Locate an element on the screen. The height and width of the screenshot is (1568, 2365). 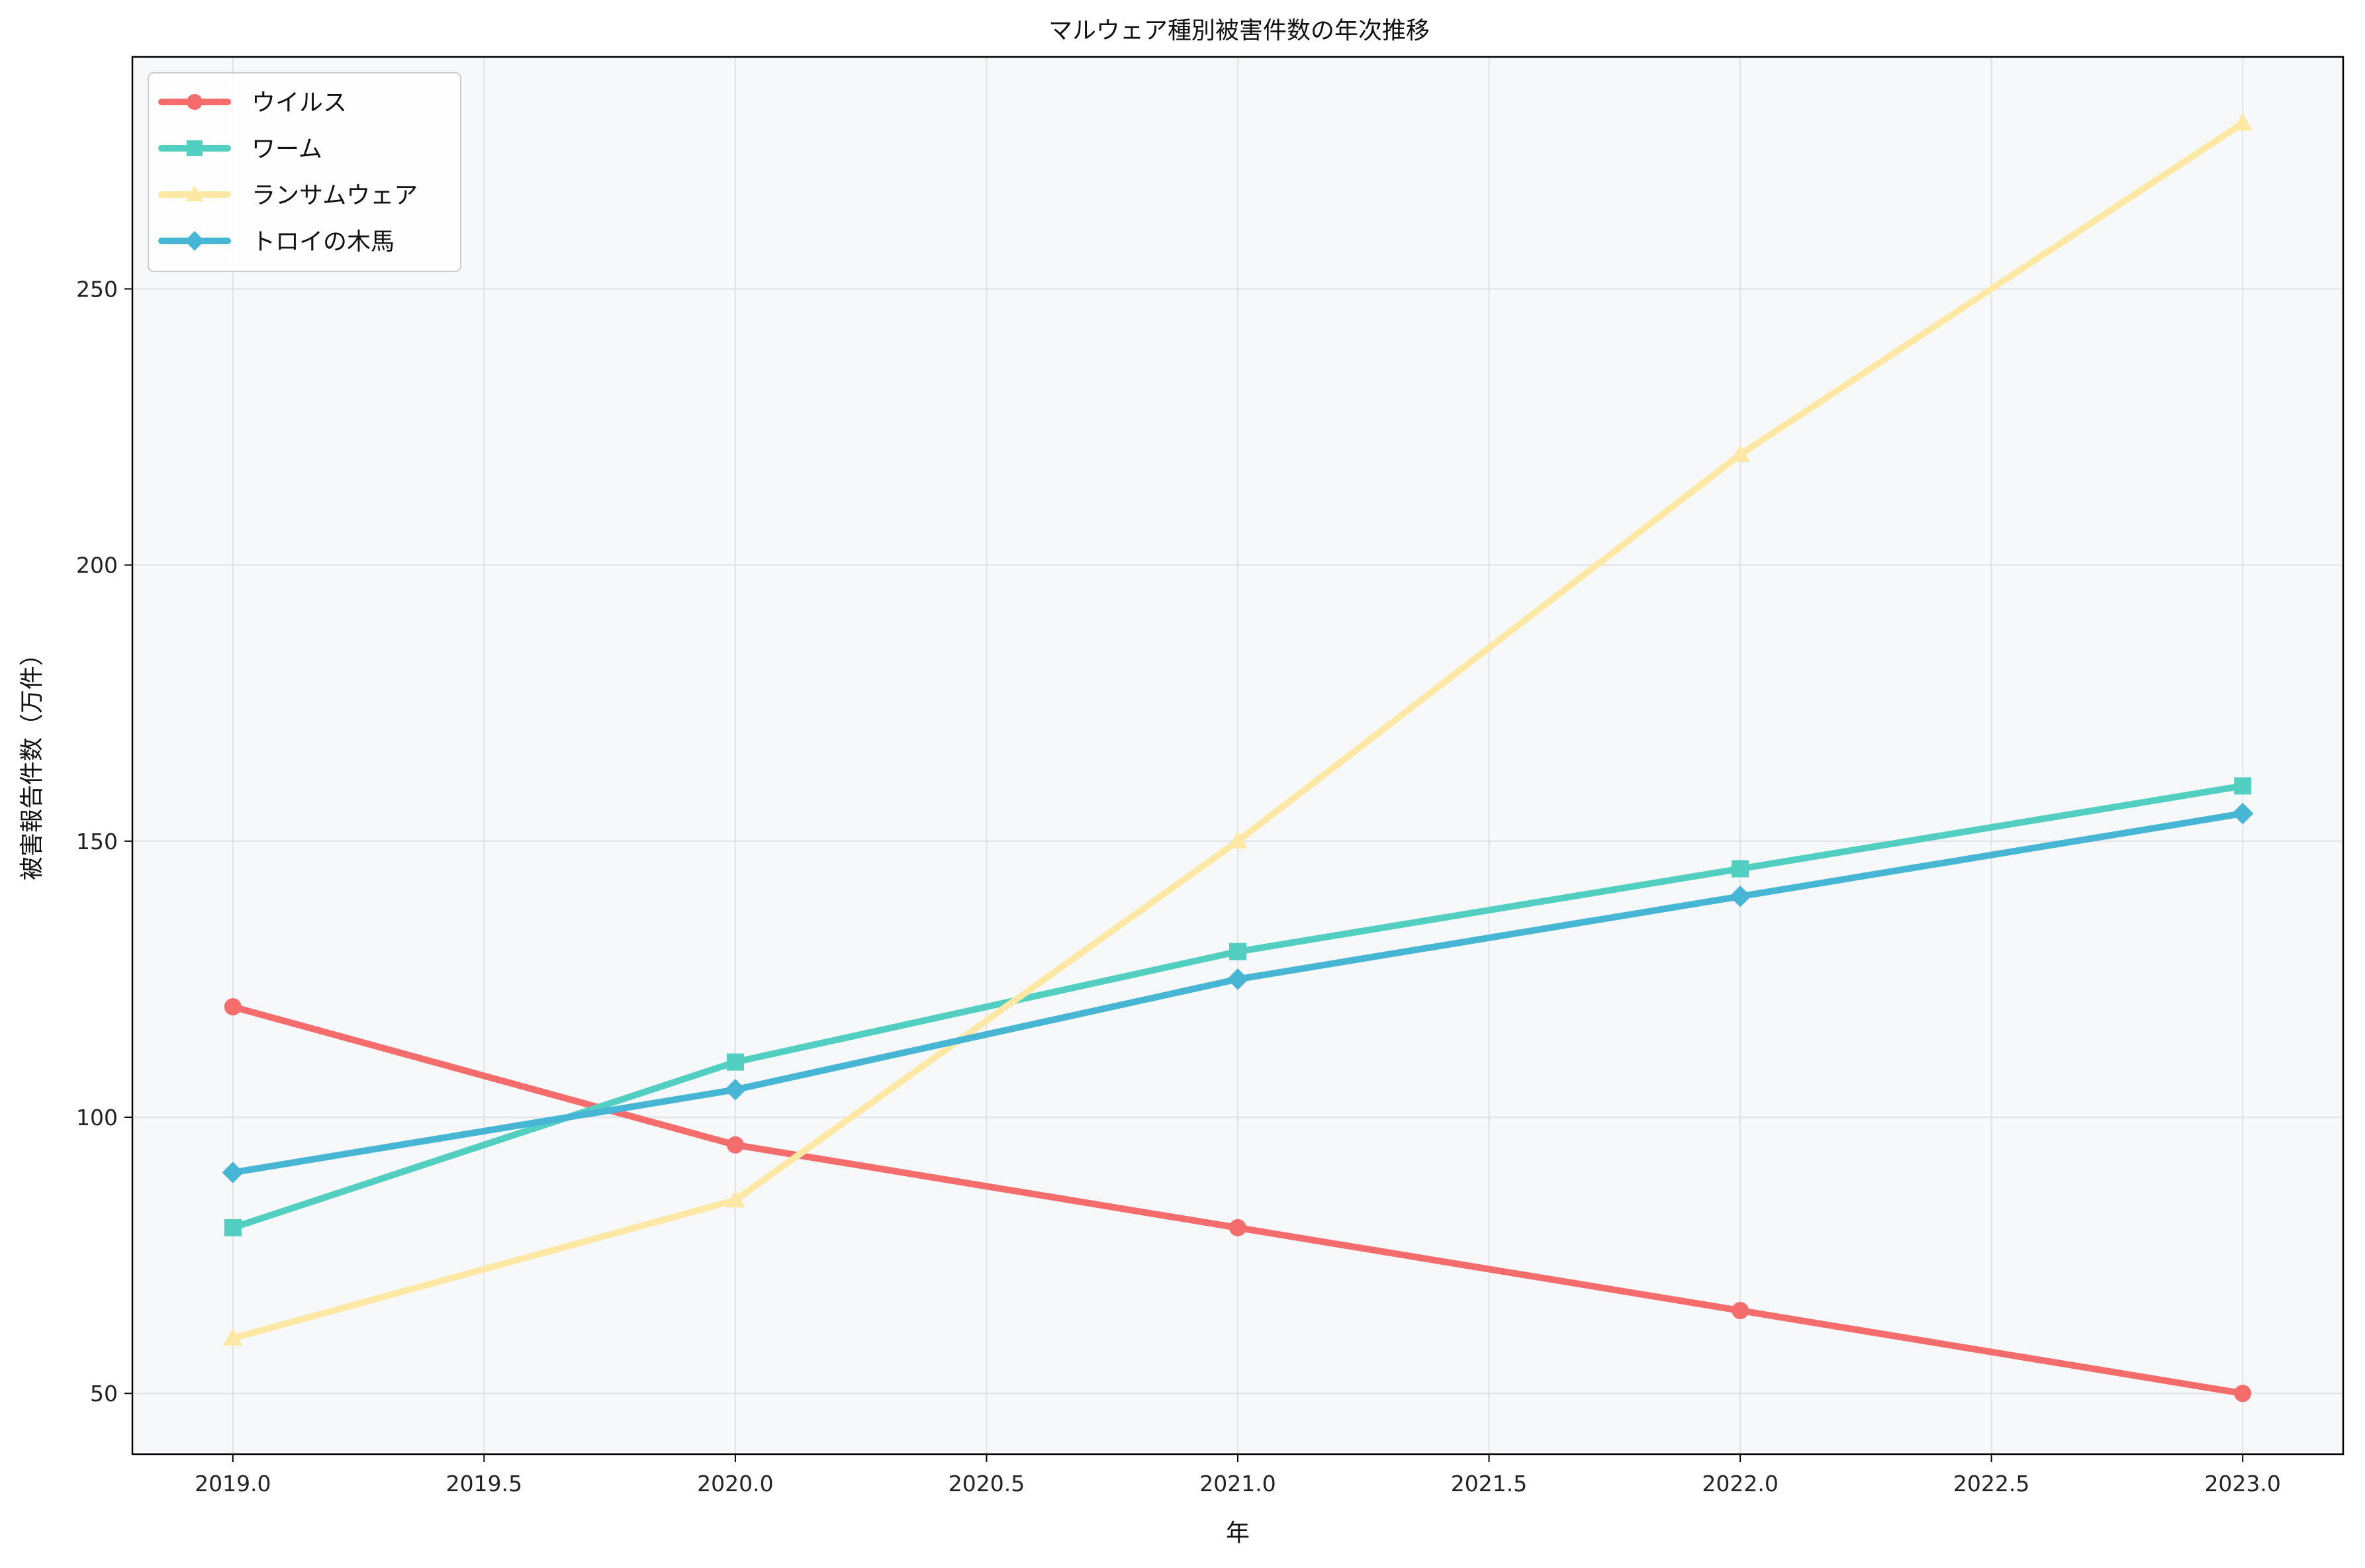
x-tick-label: 2020.5 is located at coordinates (987, 1484).